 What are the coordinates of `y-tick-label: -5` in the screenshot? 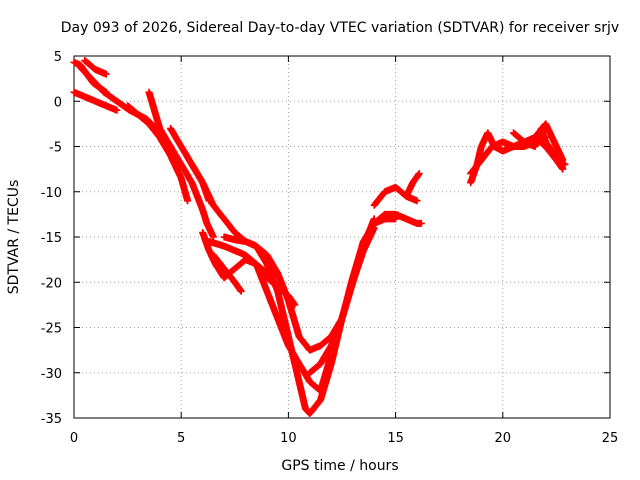 It's located at (55, 148).